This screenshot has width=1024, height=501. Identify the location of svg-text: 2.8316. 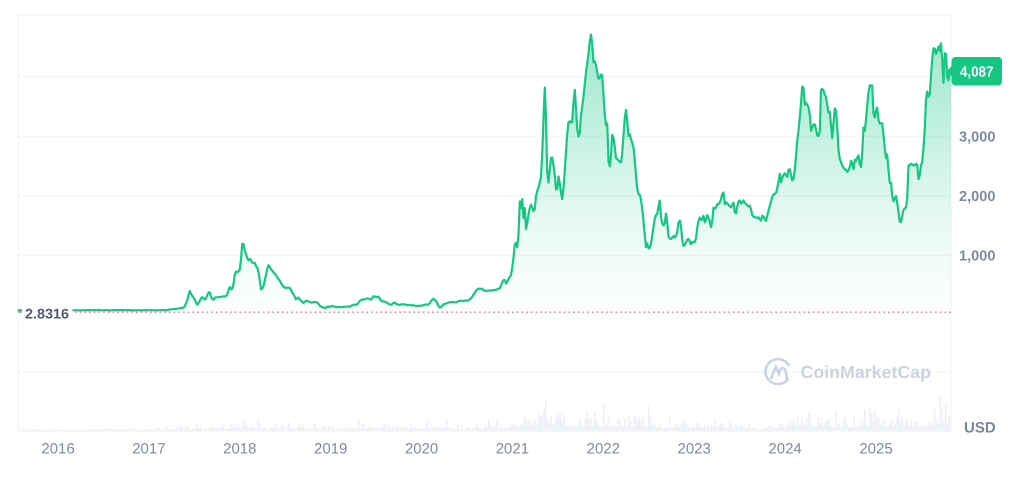
(47, 314).